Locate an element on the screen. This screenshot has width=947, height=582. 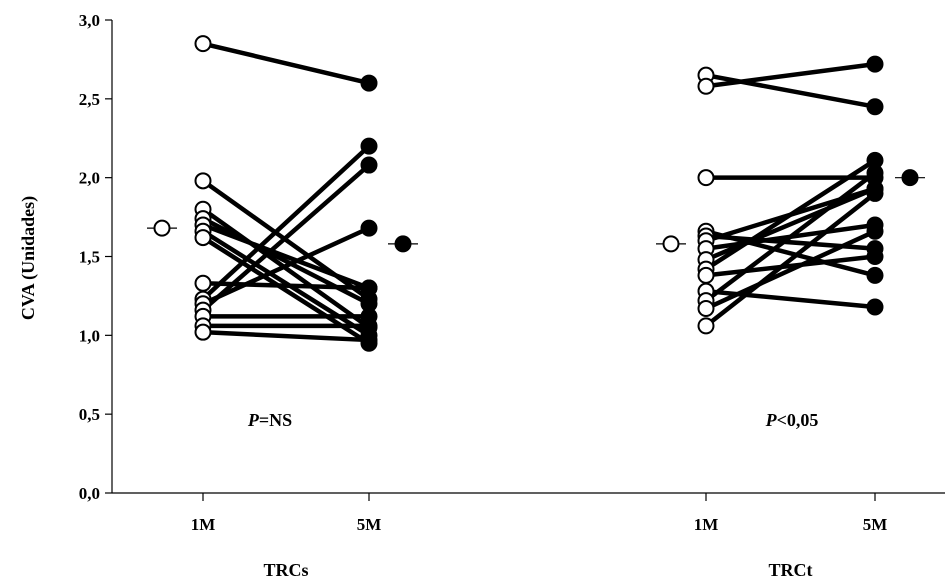
p-value-label: P=NS is located at coordinates (269, 420).